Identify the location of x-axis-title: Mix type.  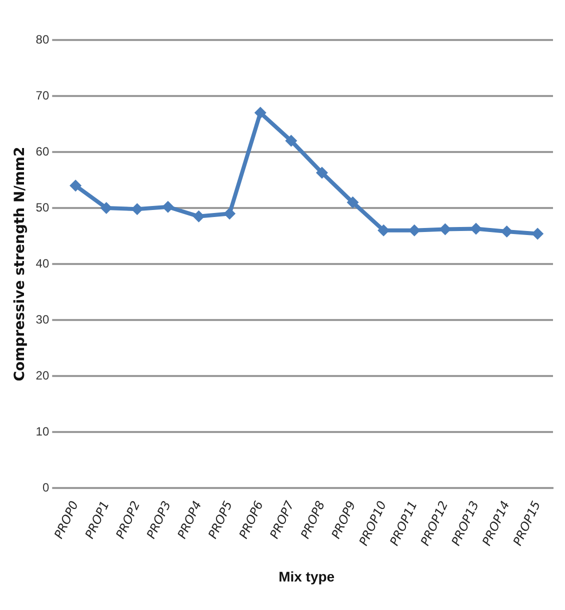
(306, 576).